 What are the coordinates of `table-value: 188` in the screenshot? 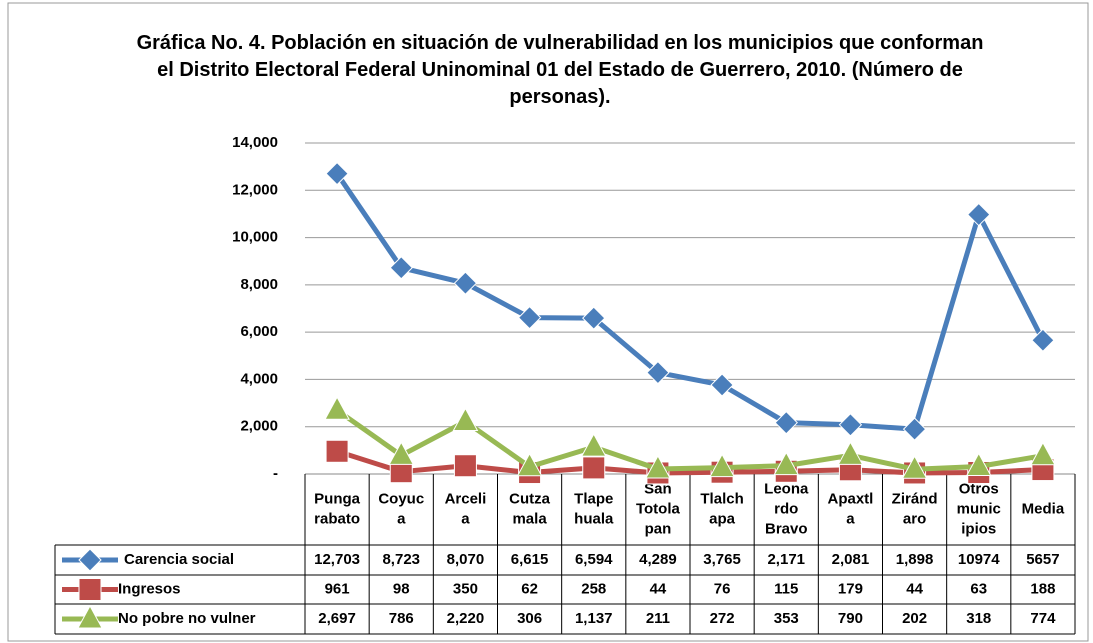 It's located at (1042, 588).